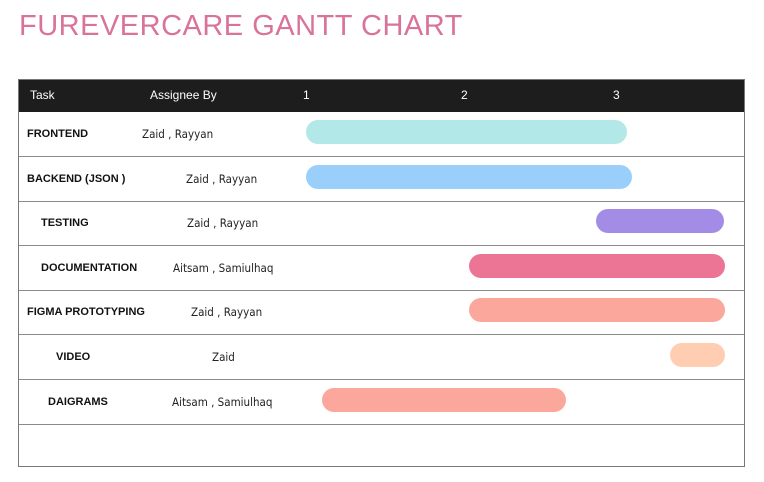 Image resolution: width=764 pixels, height=482 pixels. What do you see at coordinates (65, 223) in the screenshot?
I see `task-name: TESTING` at bounding box center [65, 223].